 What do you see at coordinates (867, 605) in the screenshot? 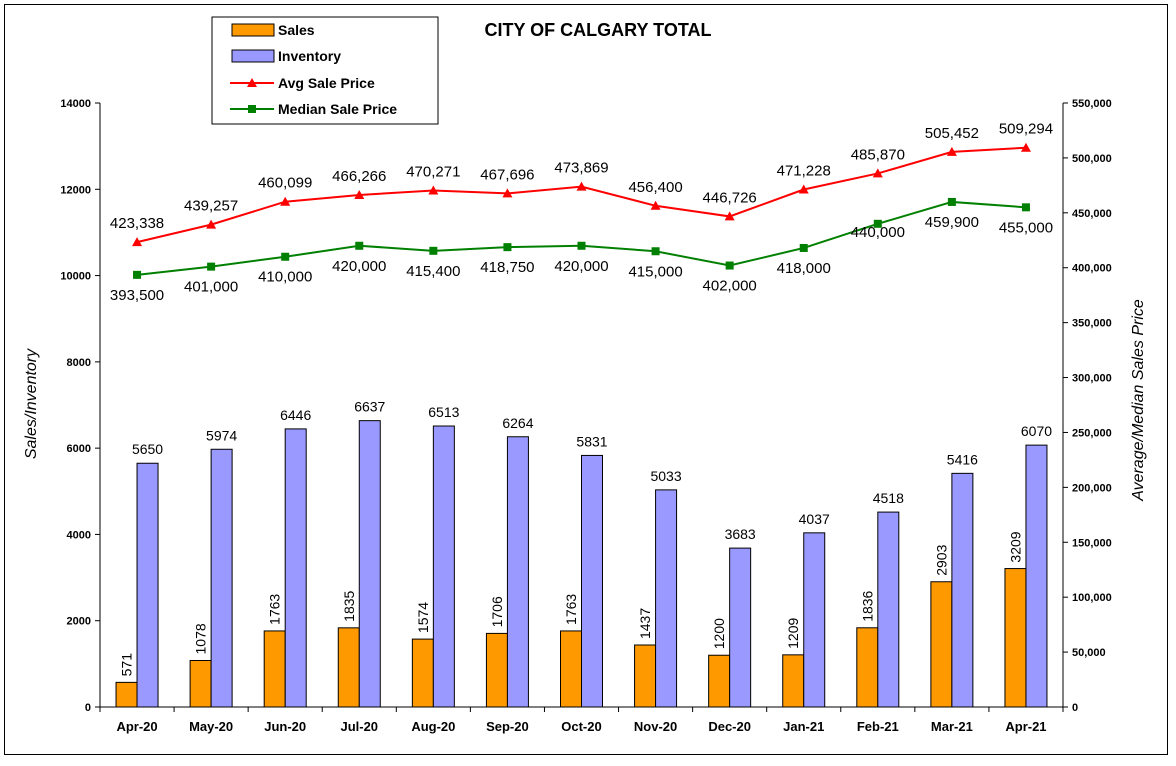
I see `sales-data-label: 1836` at bounding box center [867, 605].